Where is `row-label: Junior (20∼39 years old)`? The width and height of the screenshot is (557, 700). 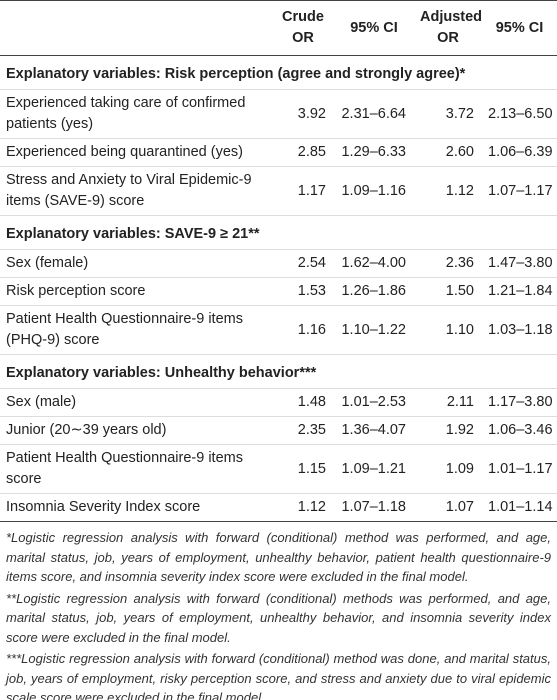 row-label: Junior (20∼39 years old) is located at coordinates (86, 430).